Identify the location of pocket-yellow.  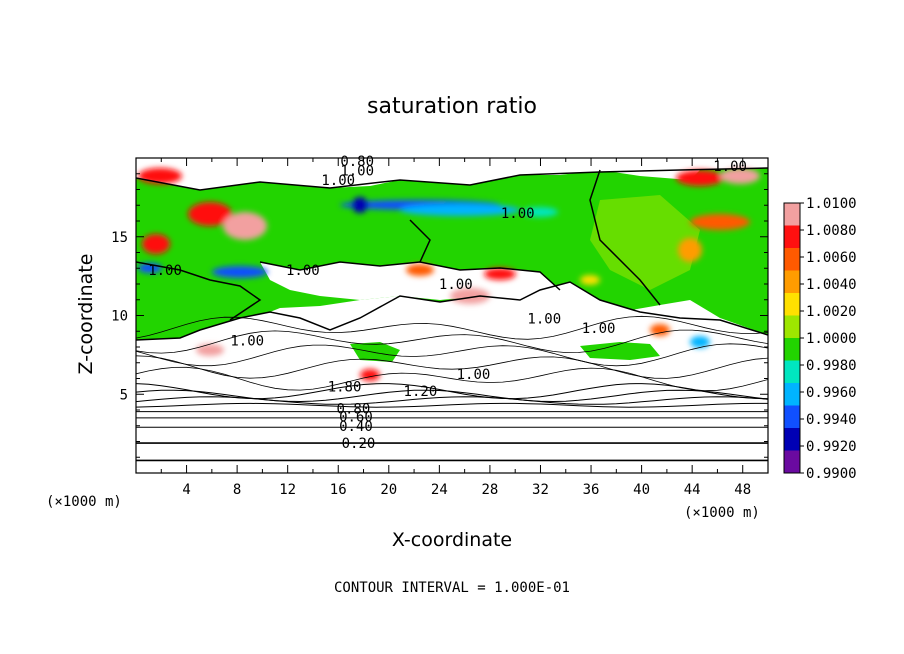
(590, 280).